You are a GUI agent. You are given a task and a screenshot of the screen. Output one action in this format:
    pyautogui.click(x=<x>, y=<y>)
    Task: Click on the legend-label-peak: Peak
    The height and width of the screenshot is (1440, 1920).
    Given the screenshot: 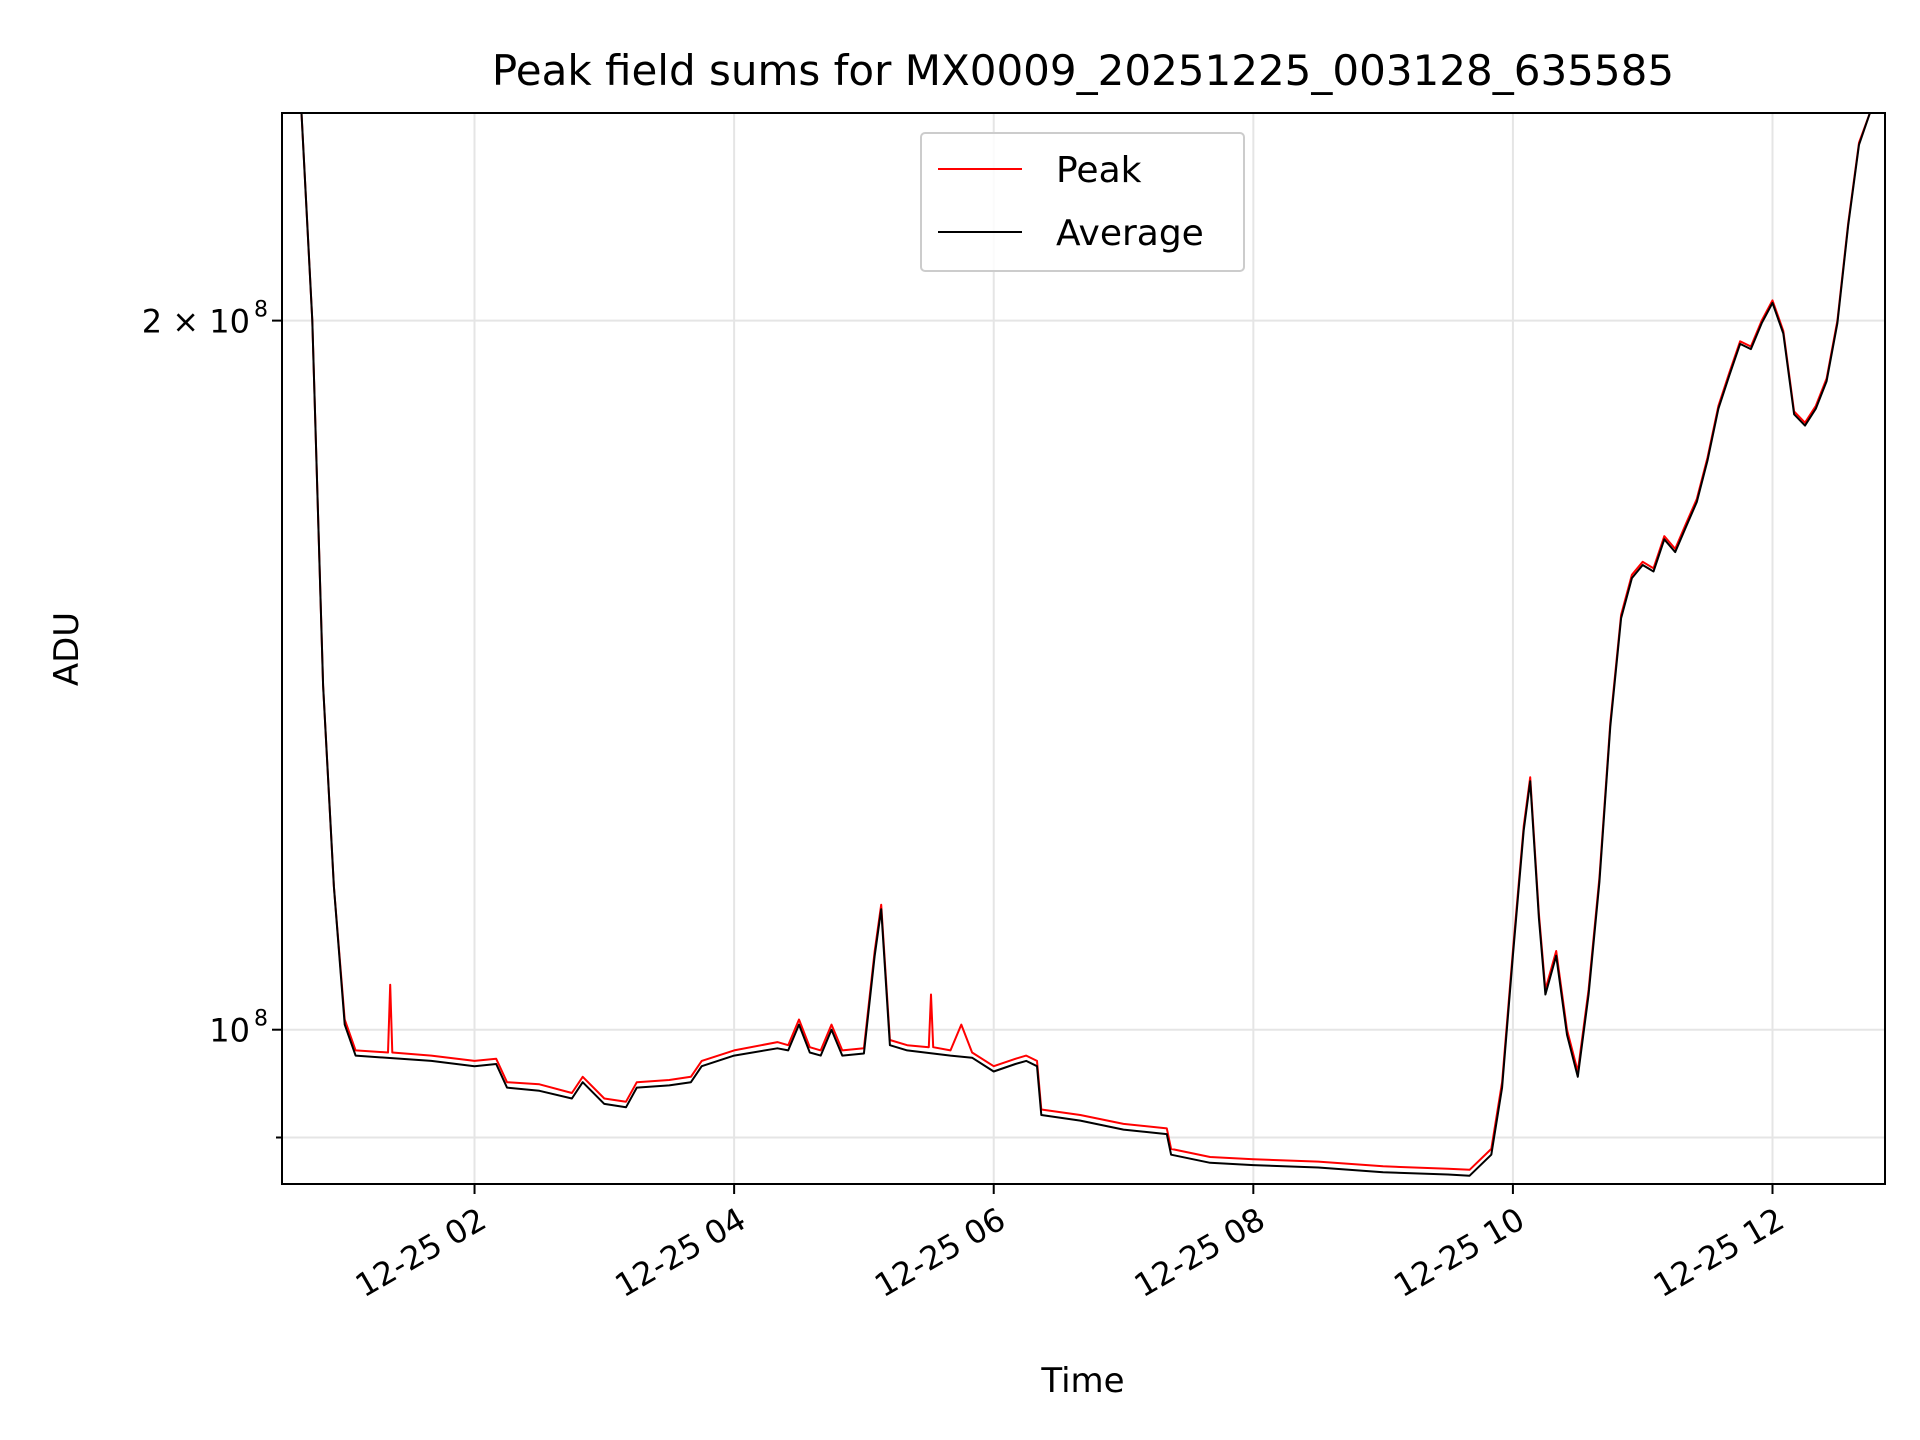 What is the action you would take?
    pyautogui.click(x=1099, y=170)
    